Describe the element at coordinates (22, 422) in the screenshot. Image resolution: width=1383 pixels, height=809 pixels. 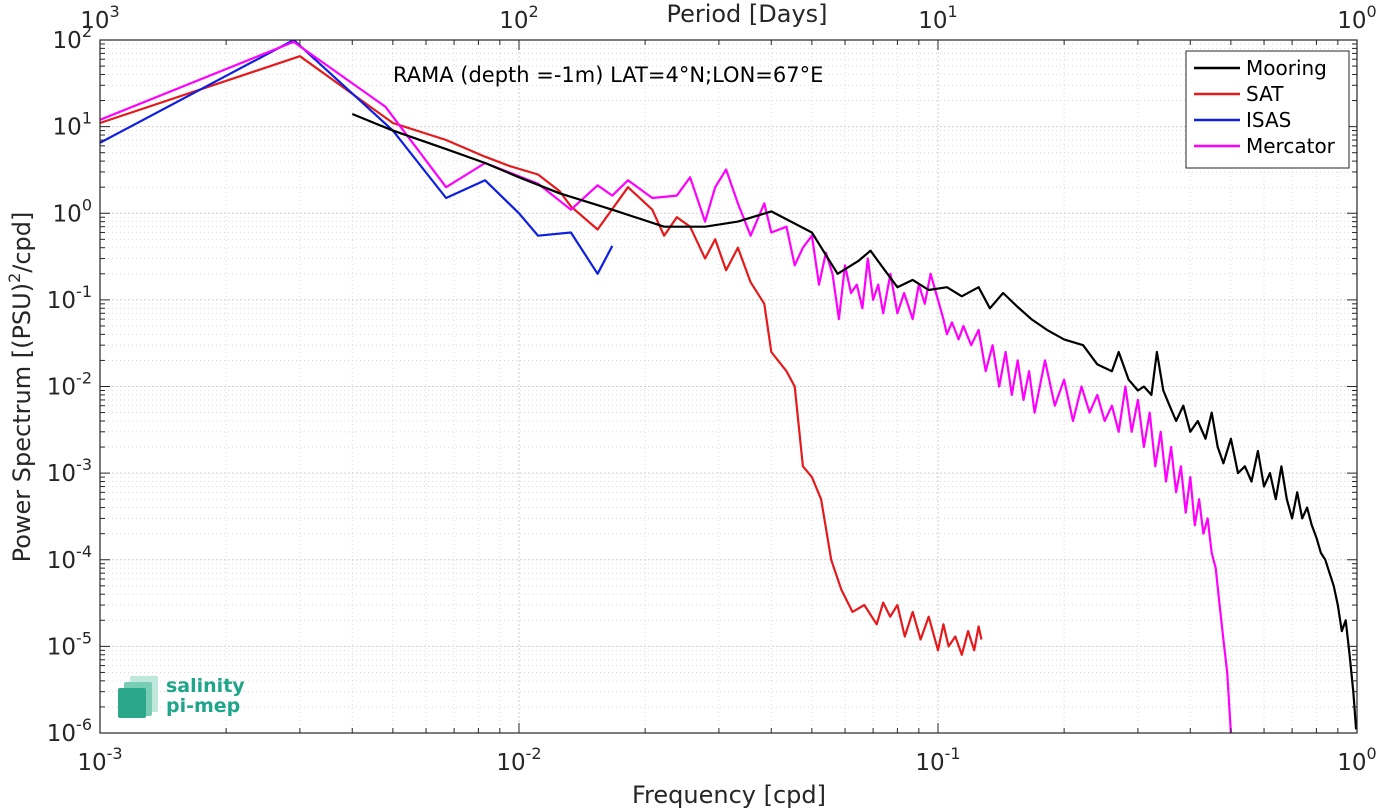
I see `y-axis-label-prefix: Power Spectrum [(PSU)` at that location.